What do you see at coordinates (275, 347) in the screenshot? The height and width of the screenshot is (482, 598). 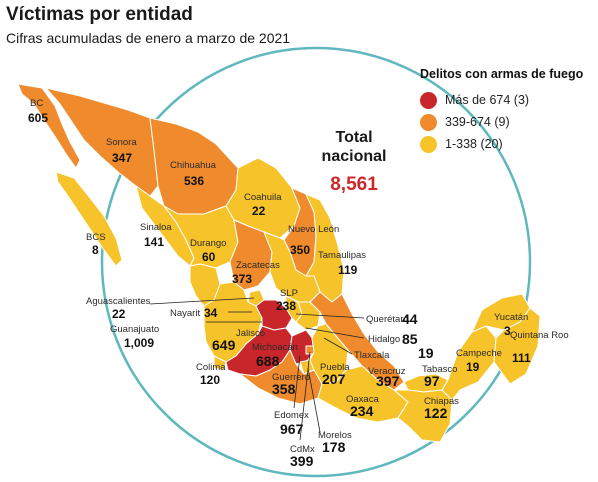 I see `label-michoacan-name: Michoacán` at bounding box center [275, 347].